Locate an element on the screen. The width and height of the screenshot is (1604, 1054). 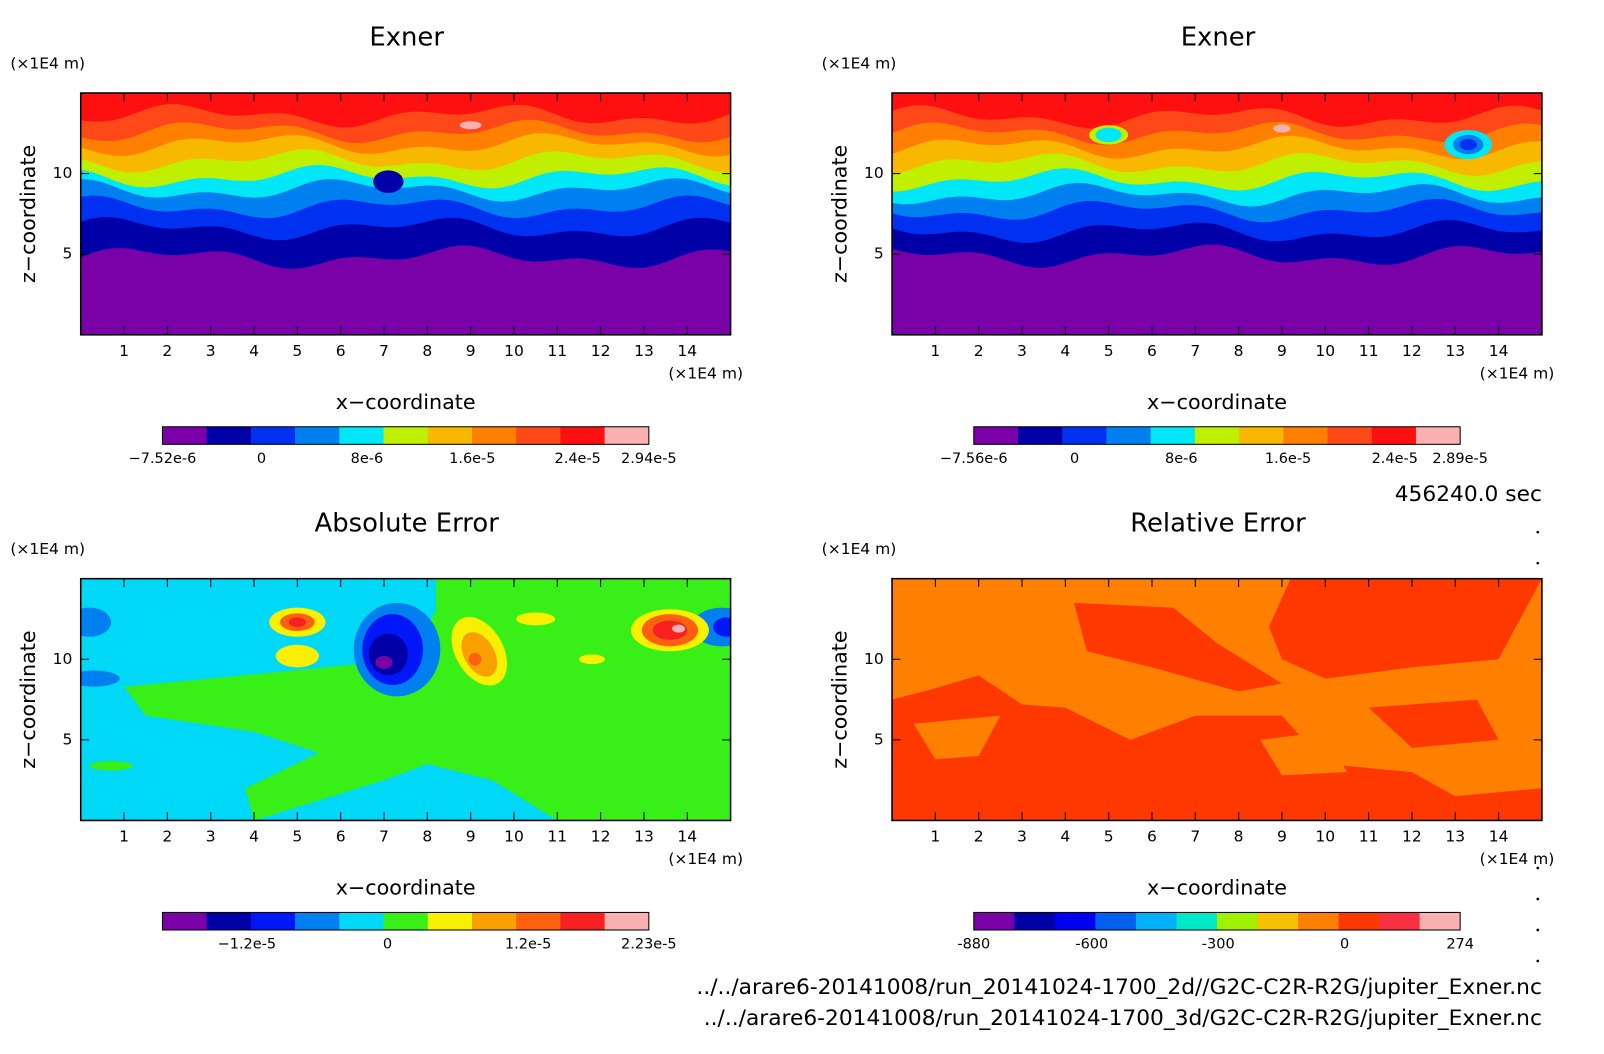
contour-field is located at coordinates (405, 699).